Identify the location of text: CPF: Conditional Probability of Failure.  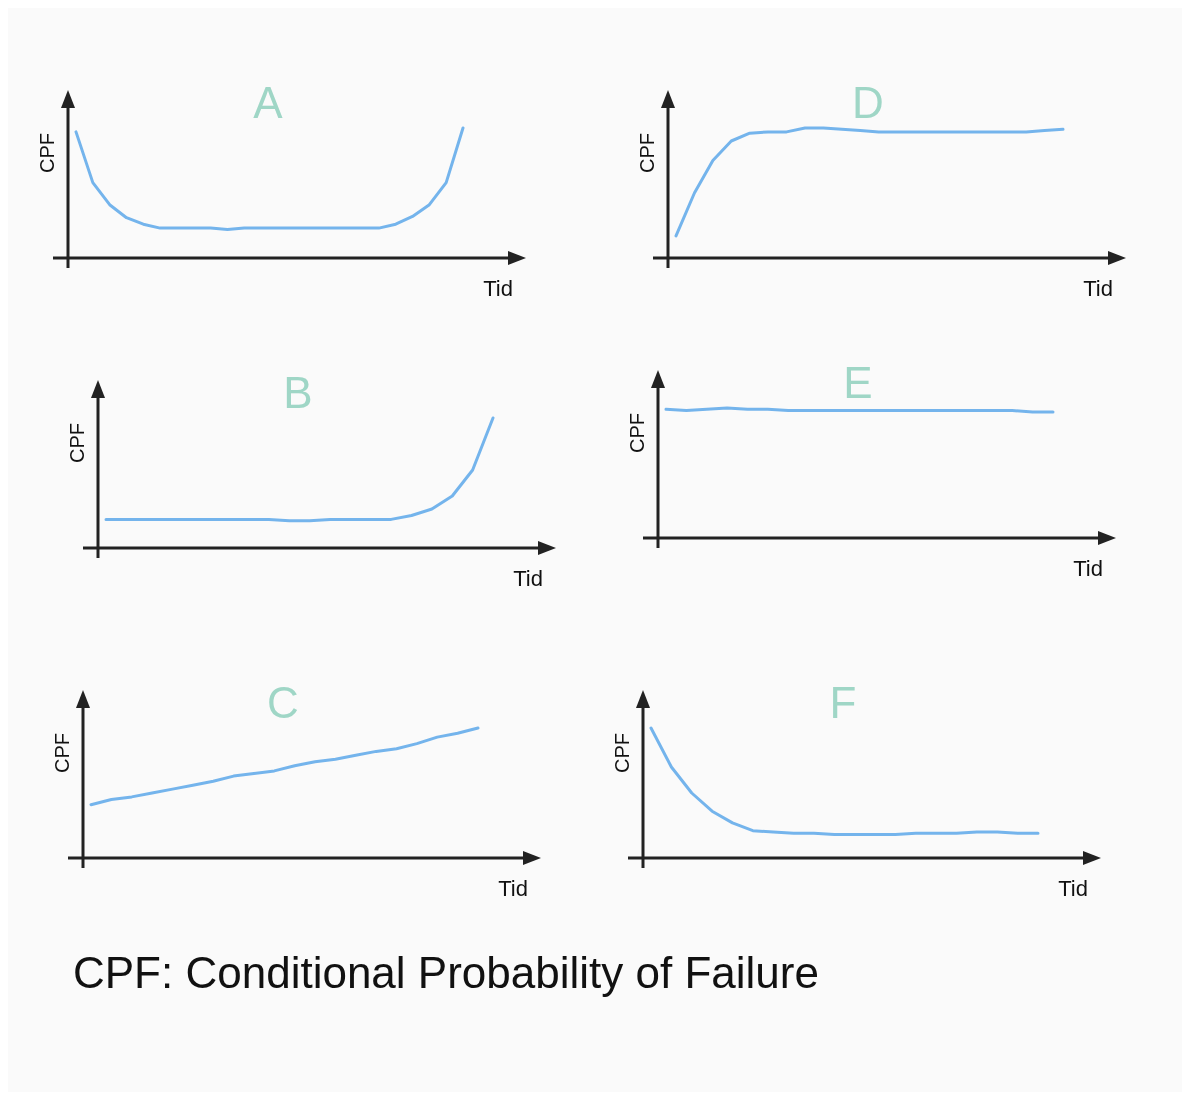
(446, 972).